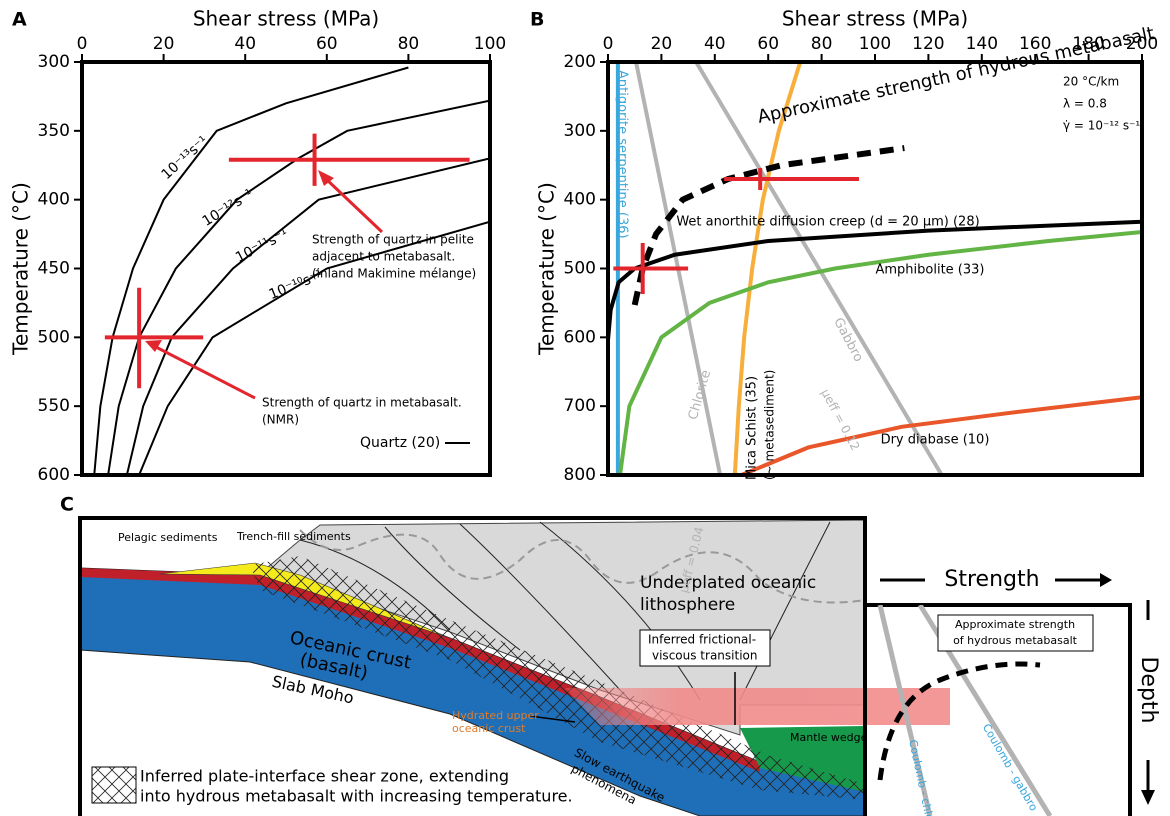  Describe the element at coordinates (1088, 44) in the screenshot. I see `x-tick-label: 180` at that location.